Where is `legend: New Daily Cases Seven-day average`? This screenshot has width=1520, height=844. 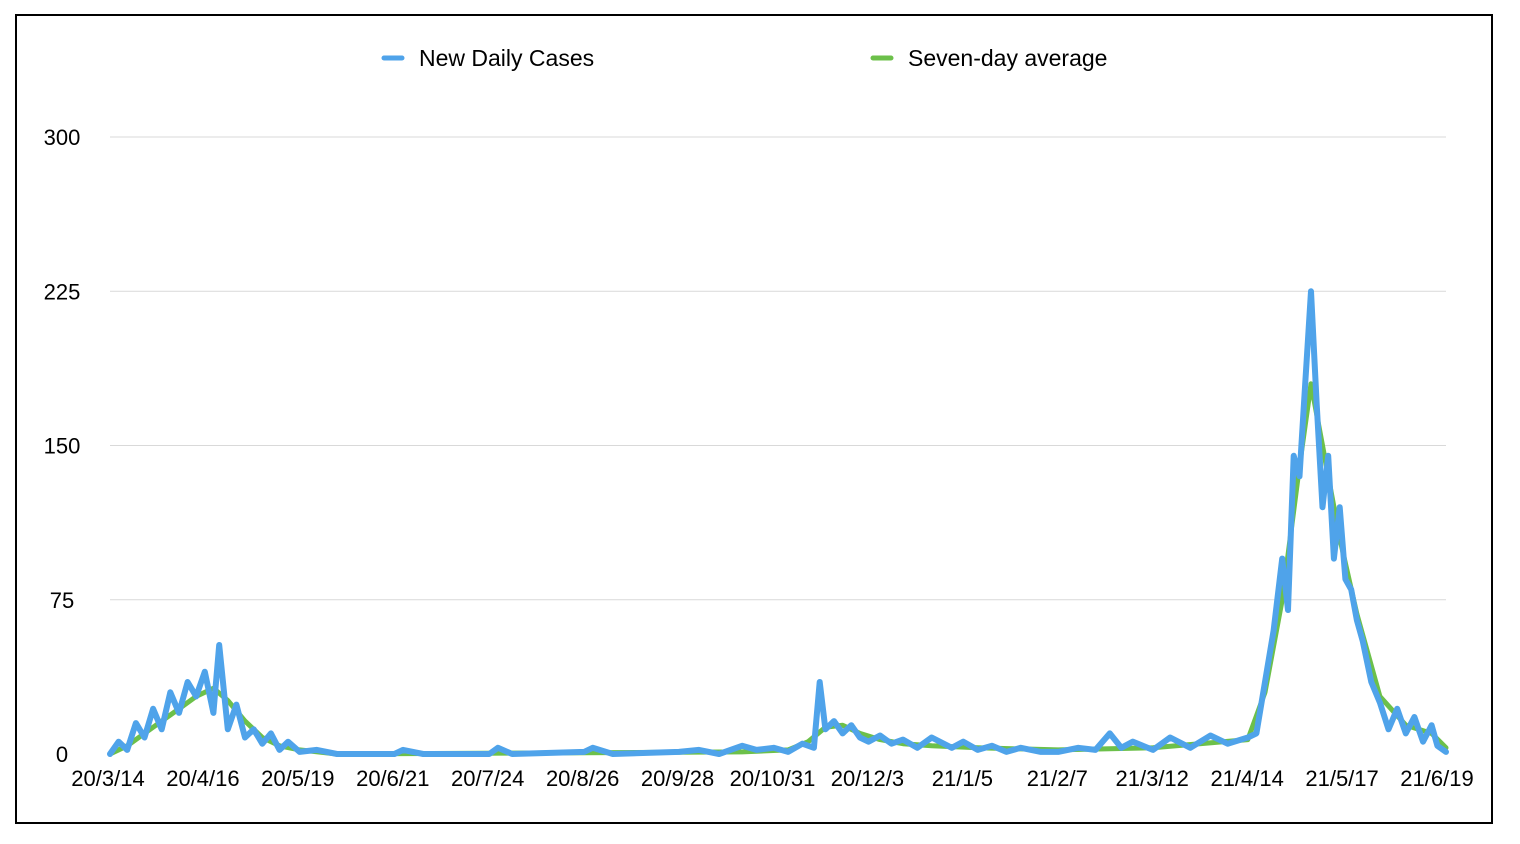
legend: New Daily Cases Seven-day average is located at coordinates (744, 58).